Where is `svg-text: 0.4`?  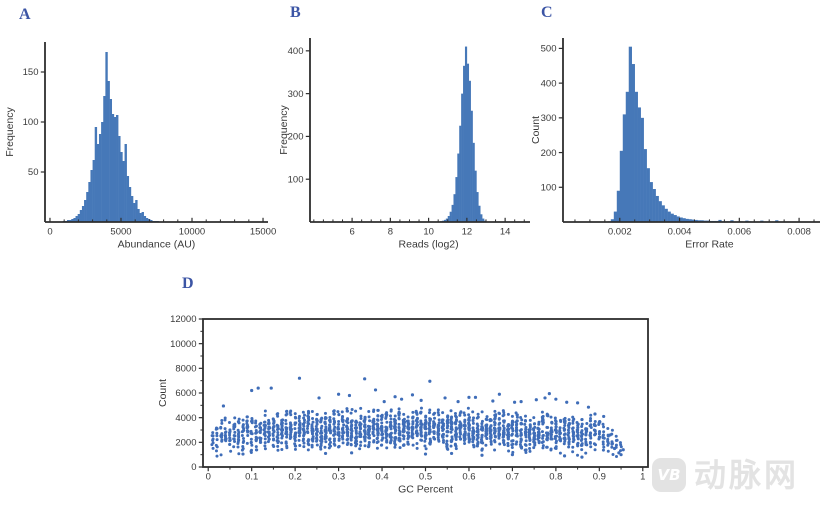 svg-text: 0.4 is located at coordinates (381, 477).